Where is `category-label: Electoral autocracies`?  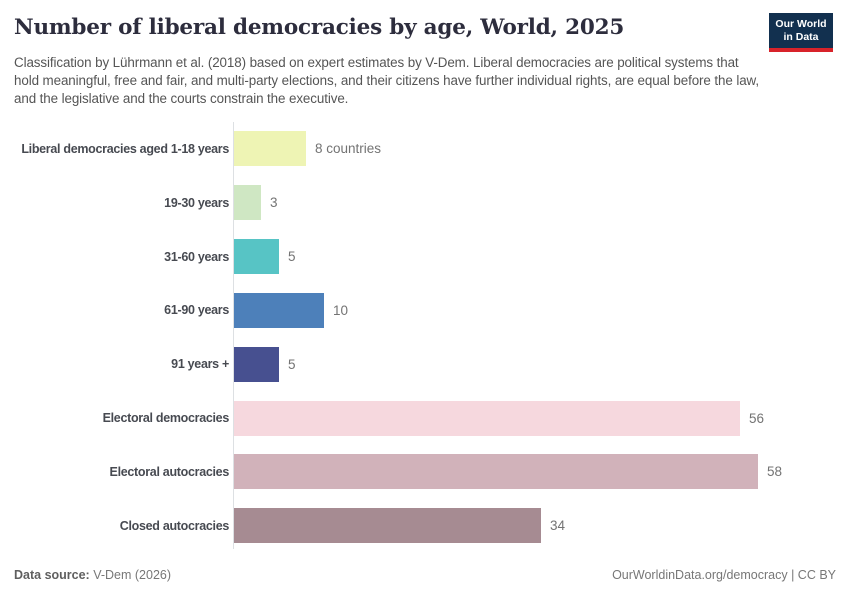 category-label: Electoral autocracies is located at coordinates (115, 471).